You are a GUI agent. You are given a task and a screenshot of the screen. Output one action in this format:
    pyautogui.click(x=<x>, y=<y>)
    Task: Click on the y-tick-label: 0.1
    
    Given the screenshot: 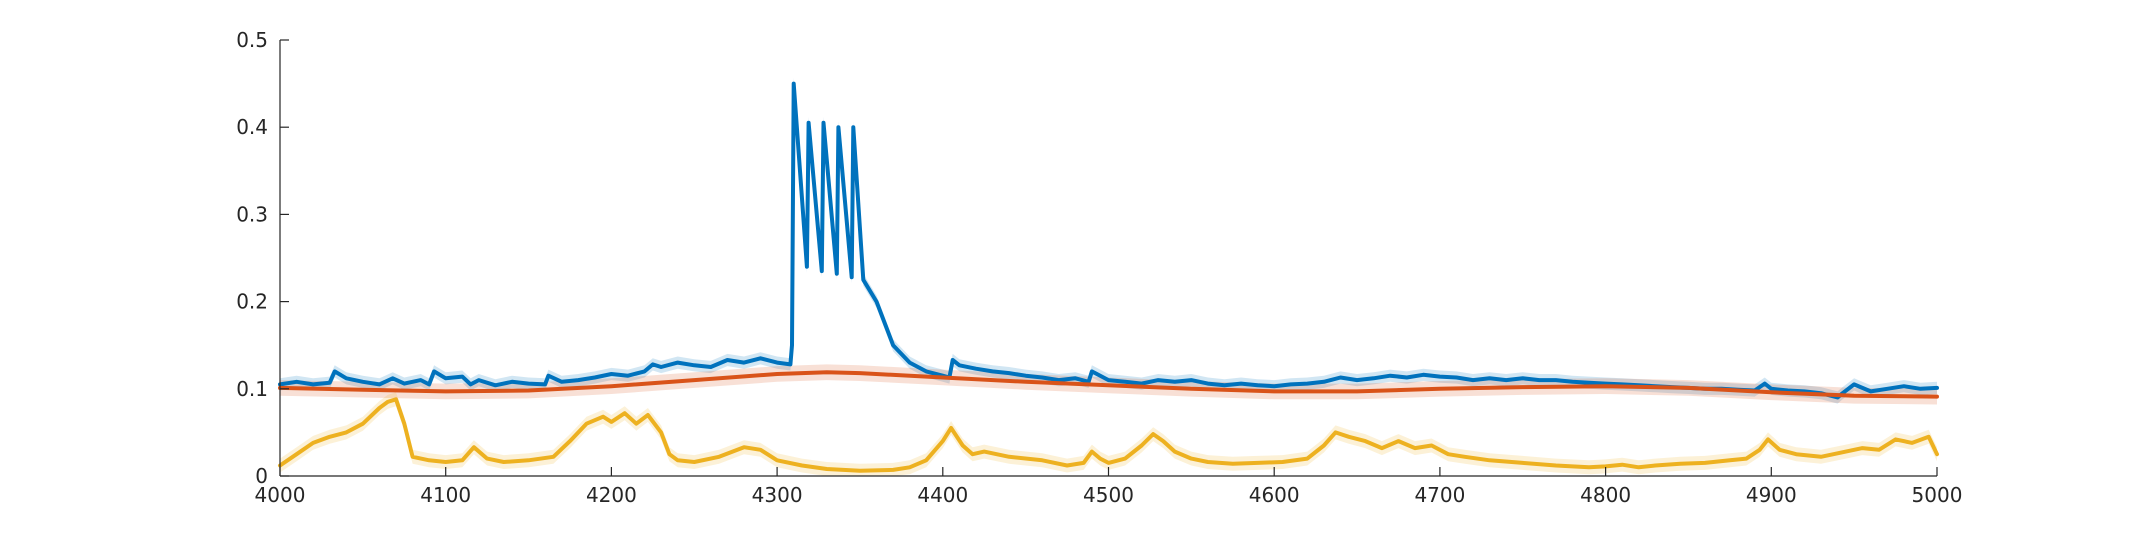 What is the action you would take?
    pyautogui.click(x=252, y=389)
    